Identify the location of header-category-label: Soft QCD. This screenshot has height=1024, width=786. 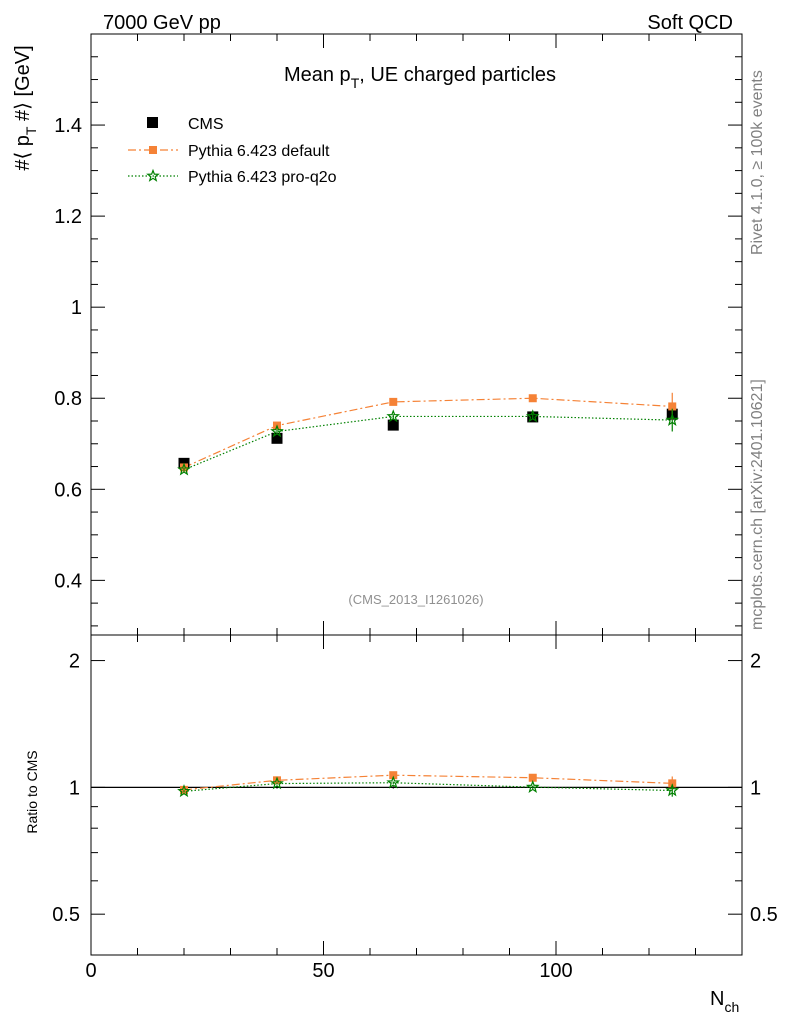
(690, 23).